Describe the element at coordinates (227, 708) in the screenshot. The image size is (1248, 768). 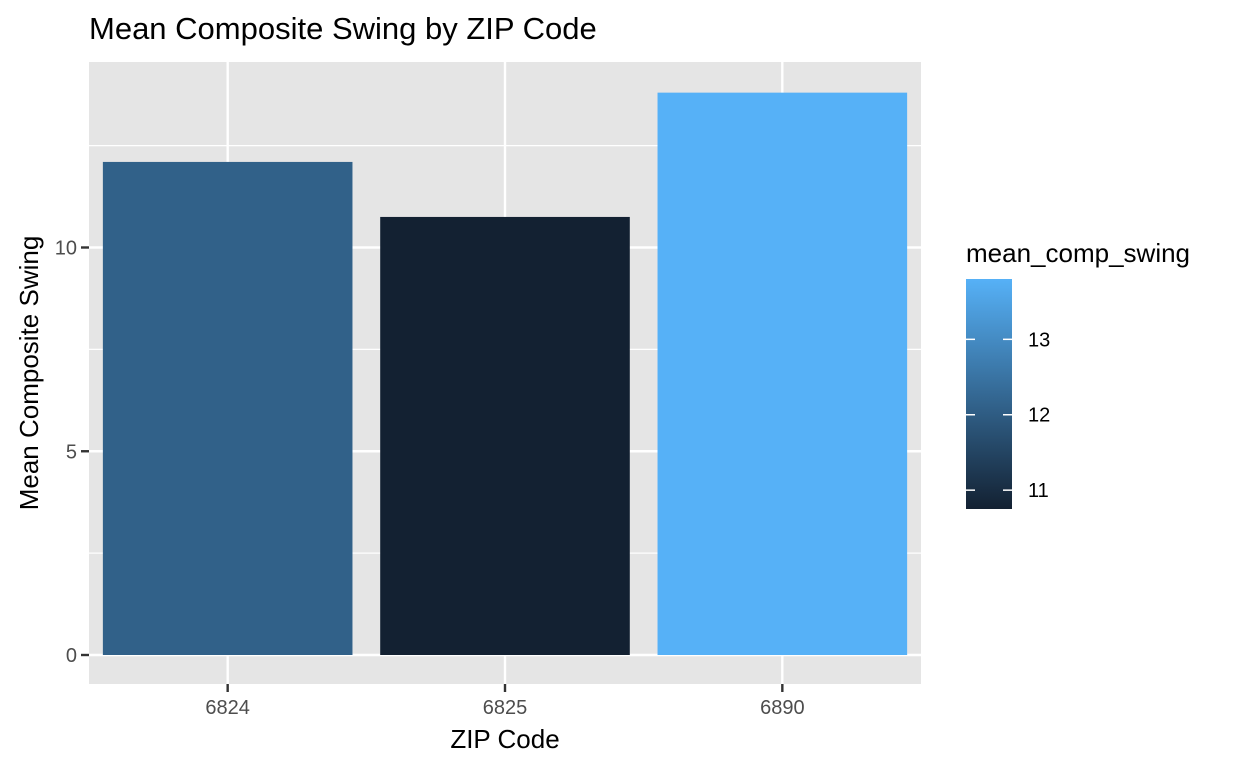
I see `x-tick-label: 6824` at that location.